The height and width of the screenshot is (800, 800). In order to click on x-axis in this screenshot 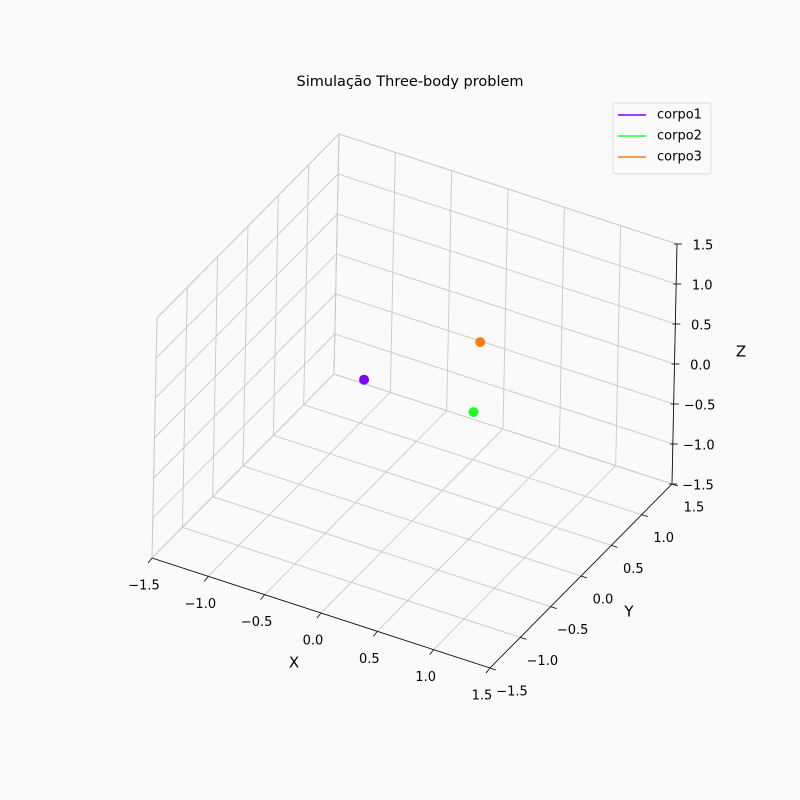, I will do `click(321, 613)`.